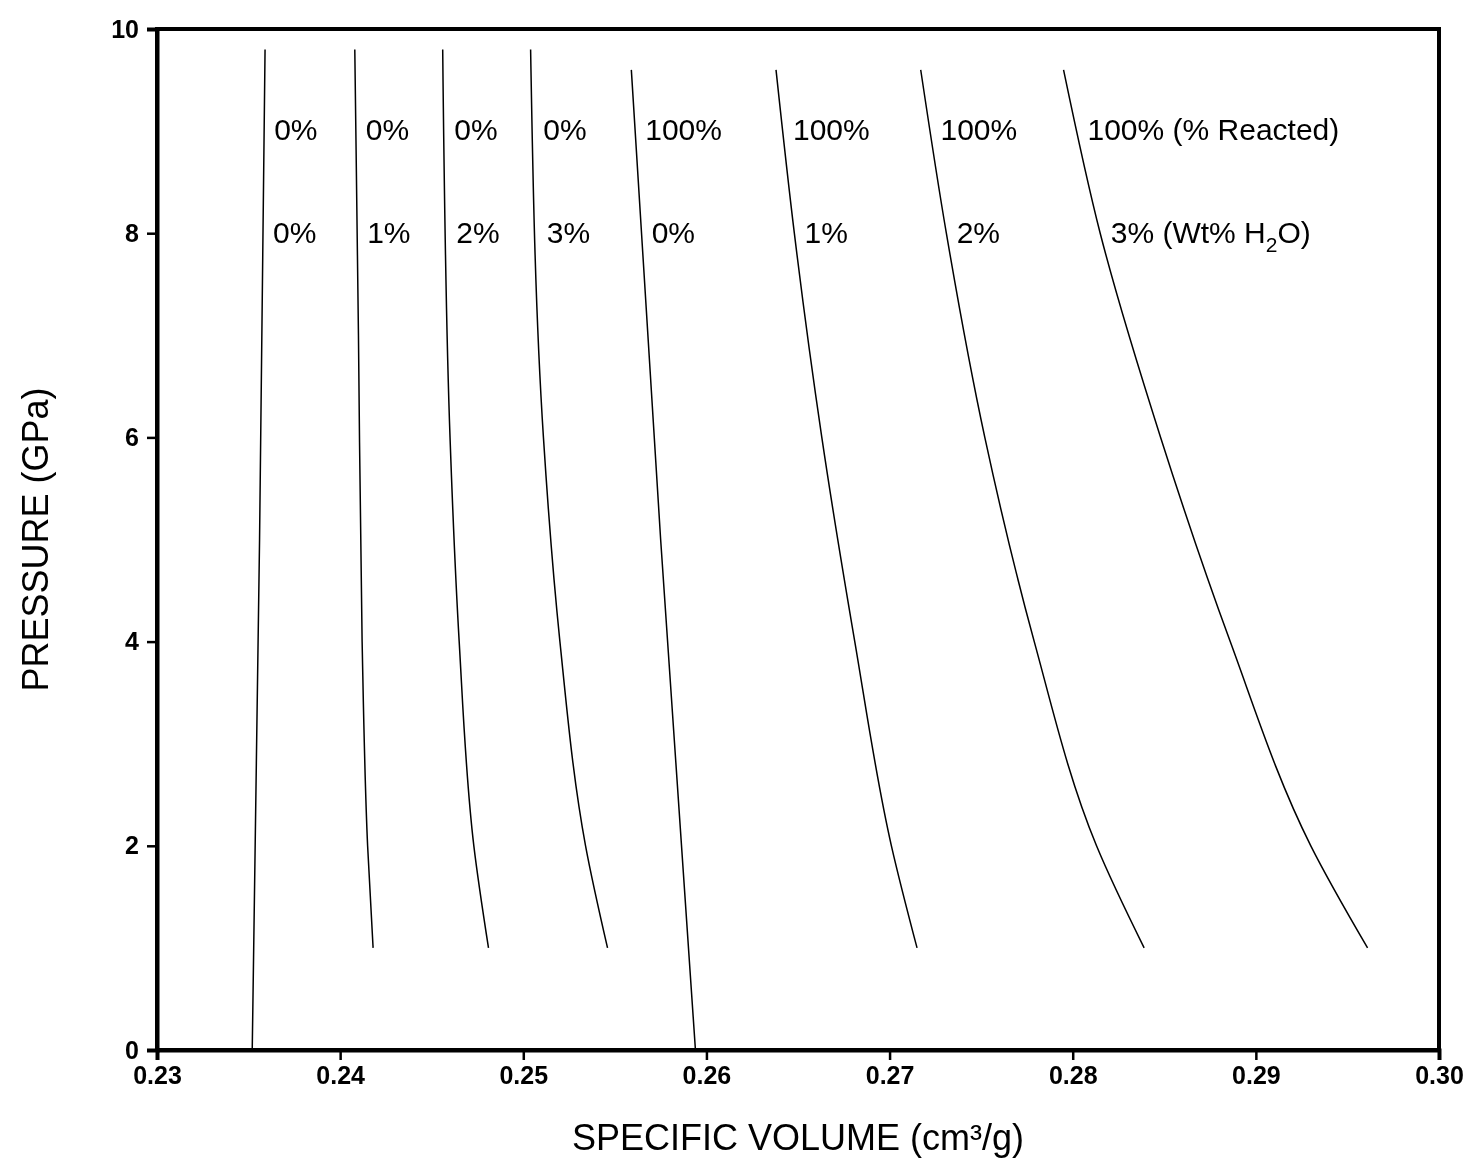  Describe the element at coordinates (707, 1074) in the screenshot. I see `x-tick-label: 0.26` at that location.